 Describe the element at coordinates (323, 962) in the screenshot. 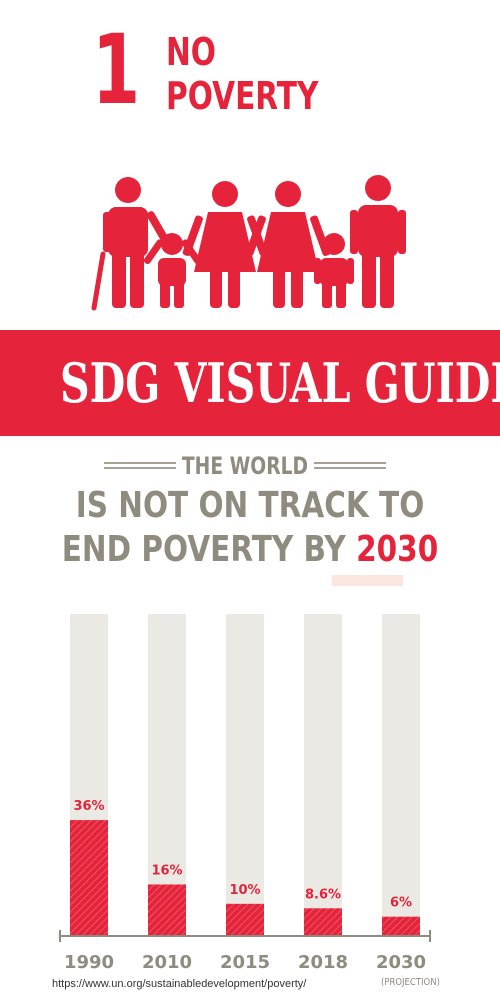

I see `x-tick-label: 2018` at that location.